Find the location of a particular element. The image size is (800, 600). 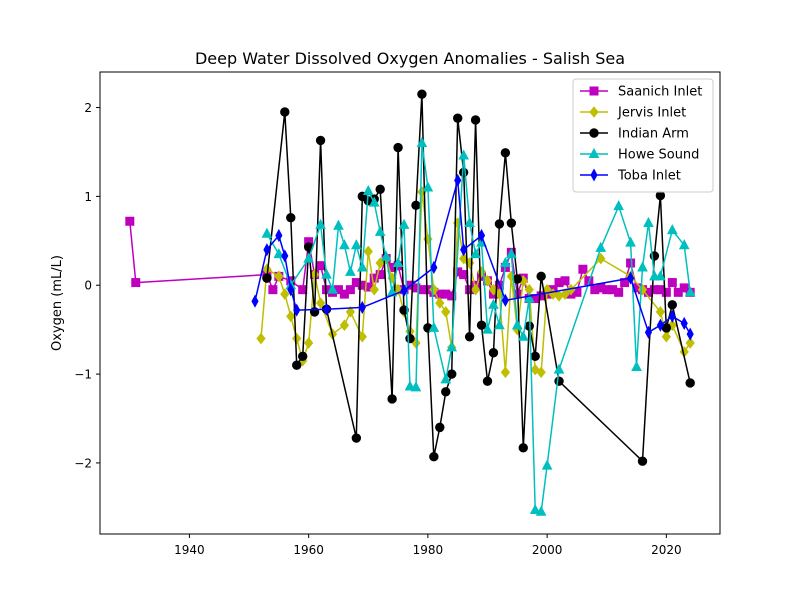

y-tick-label: −1 is located at coordinates (83, 375).